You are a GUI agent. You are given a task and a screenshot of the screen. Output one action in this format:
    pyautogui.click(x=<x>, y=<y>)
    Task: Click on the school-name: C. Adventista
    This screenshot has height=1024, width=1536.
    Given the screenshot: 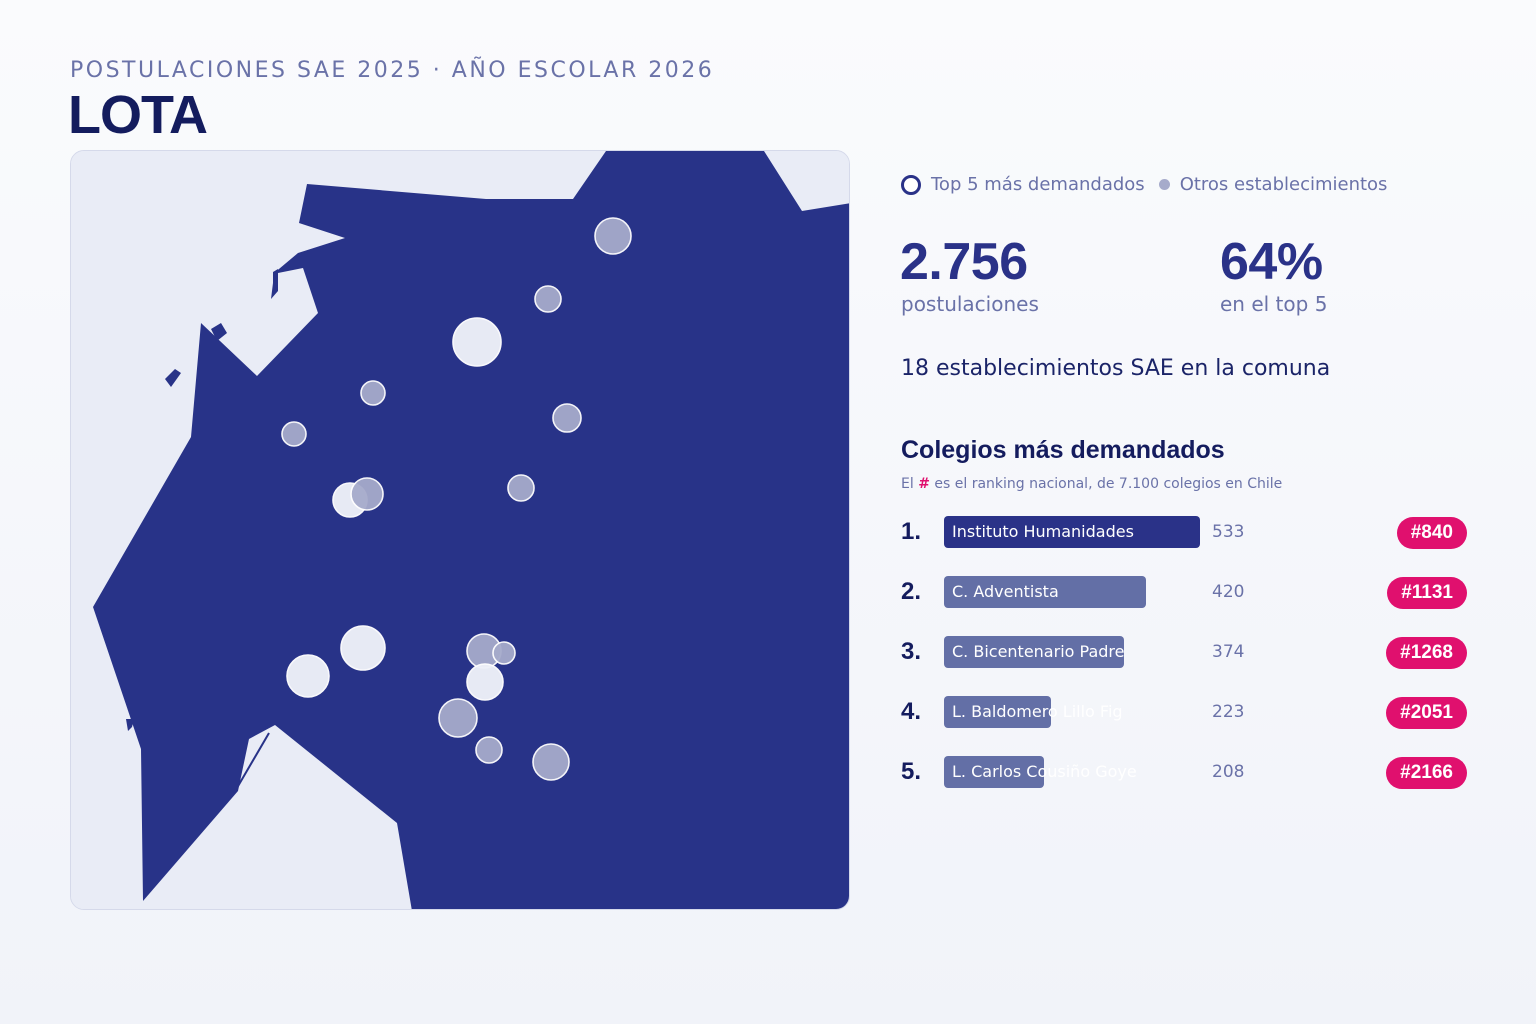 What is the action you would take?
    pyautogui.click(x=1005, y=591)
    